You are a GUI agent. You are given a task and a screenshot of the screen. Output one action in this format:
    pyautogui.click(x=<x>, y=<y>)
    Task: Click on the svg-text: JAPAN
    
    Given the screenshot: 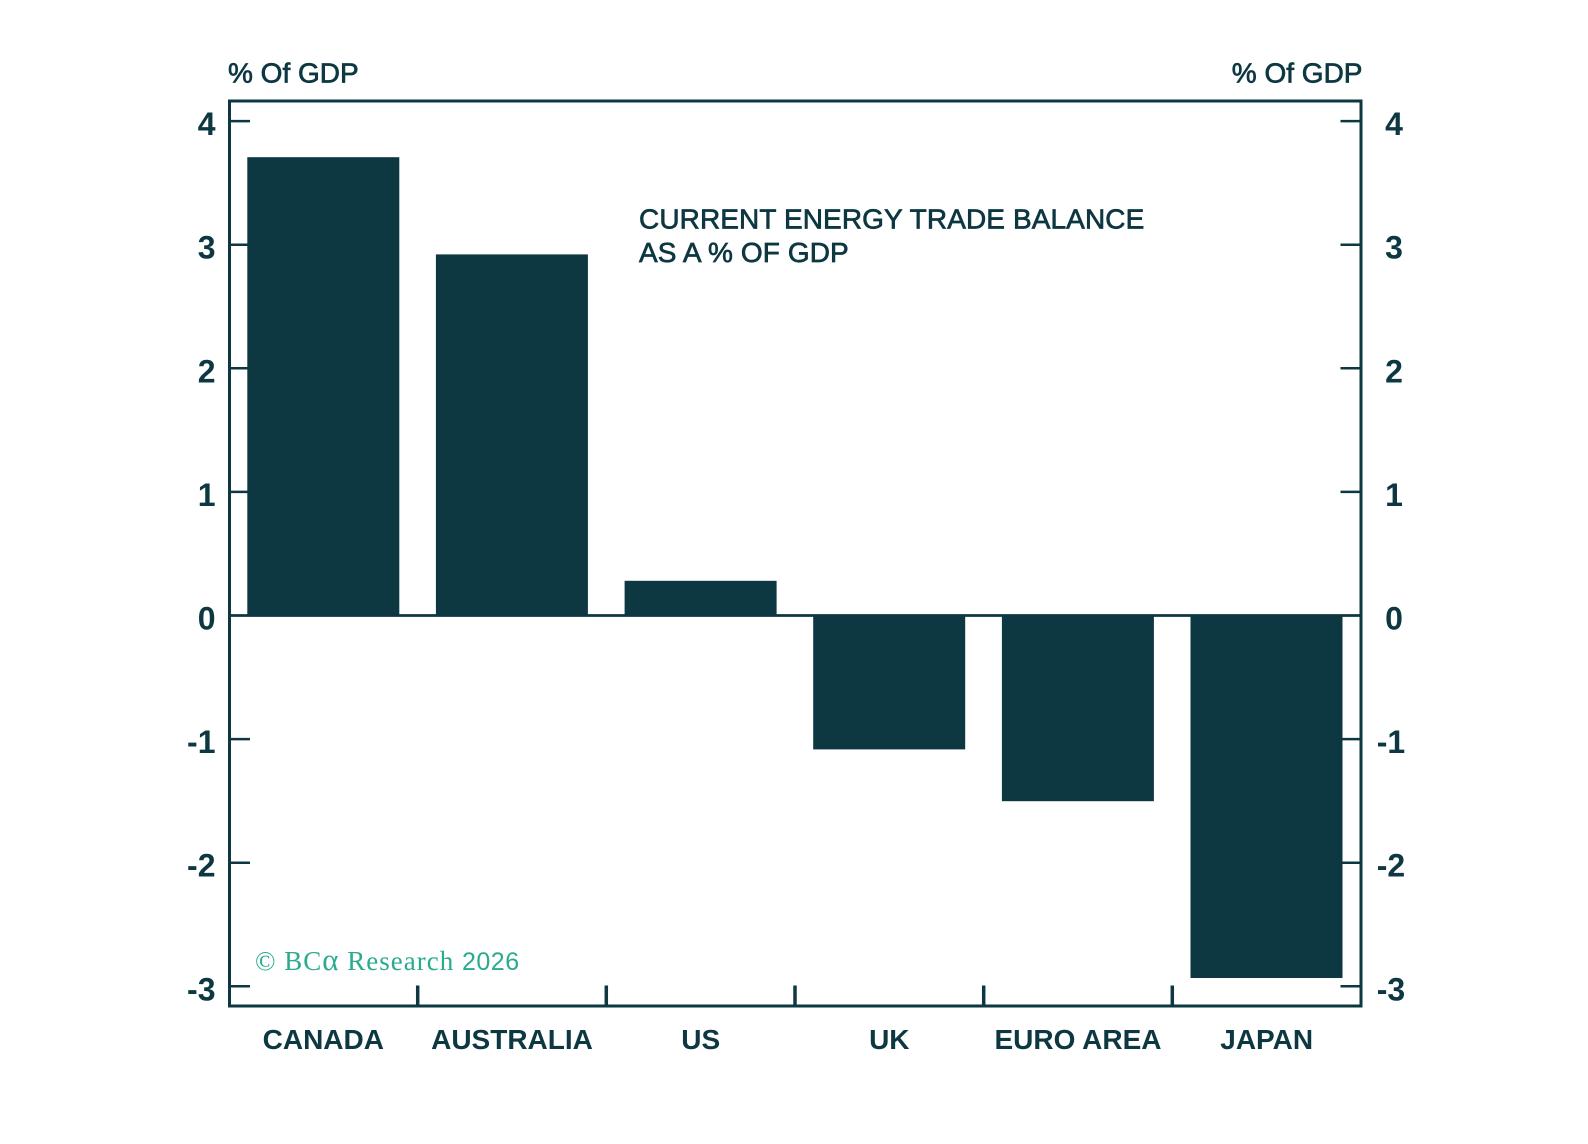 What is the action you would take?
    pyautogui.click(x=1266, y=1039)
    